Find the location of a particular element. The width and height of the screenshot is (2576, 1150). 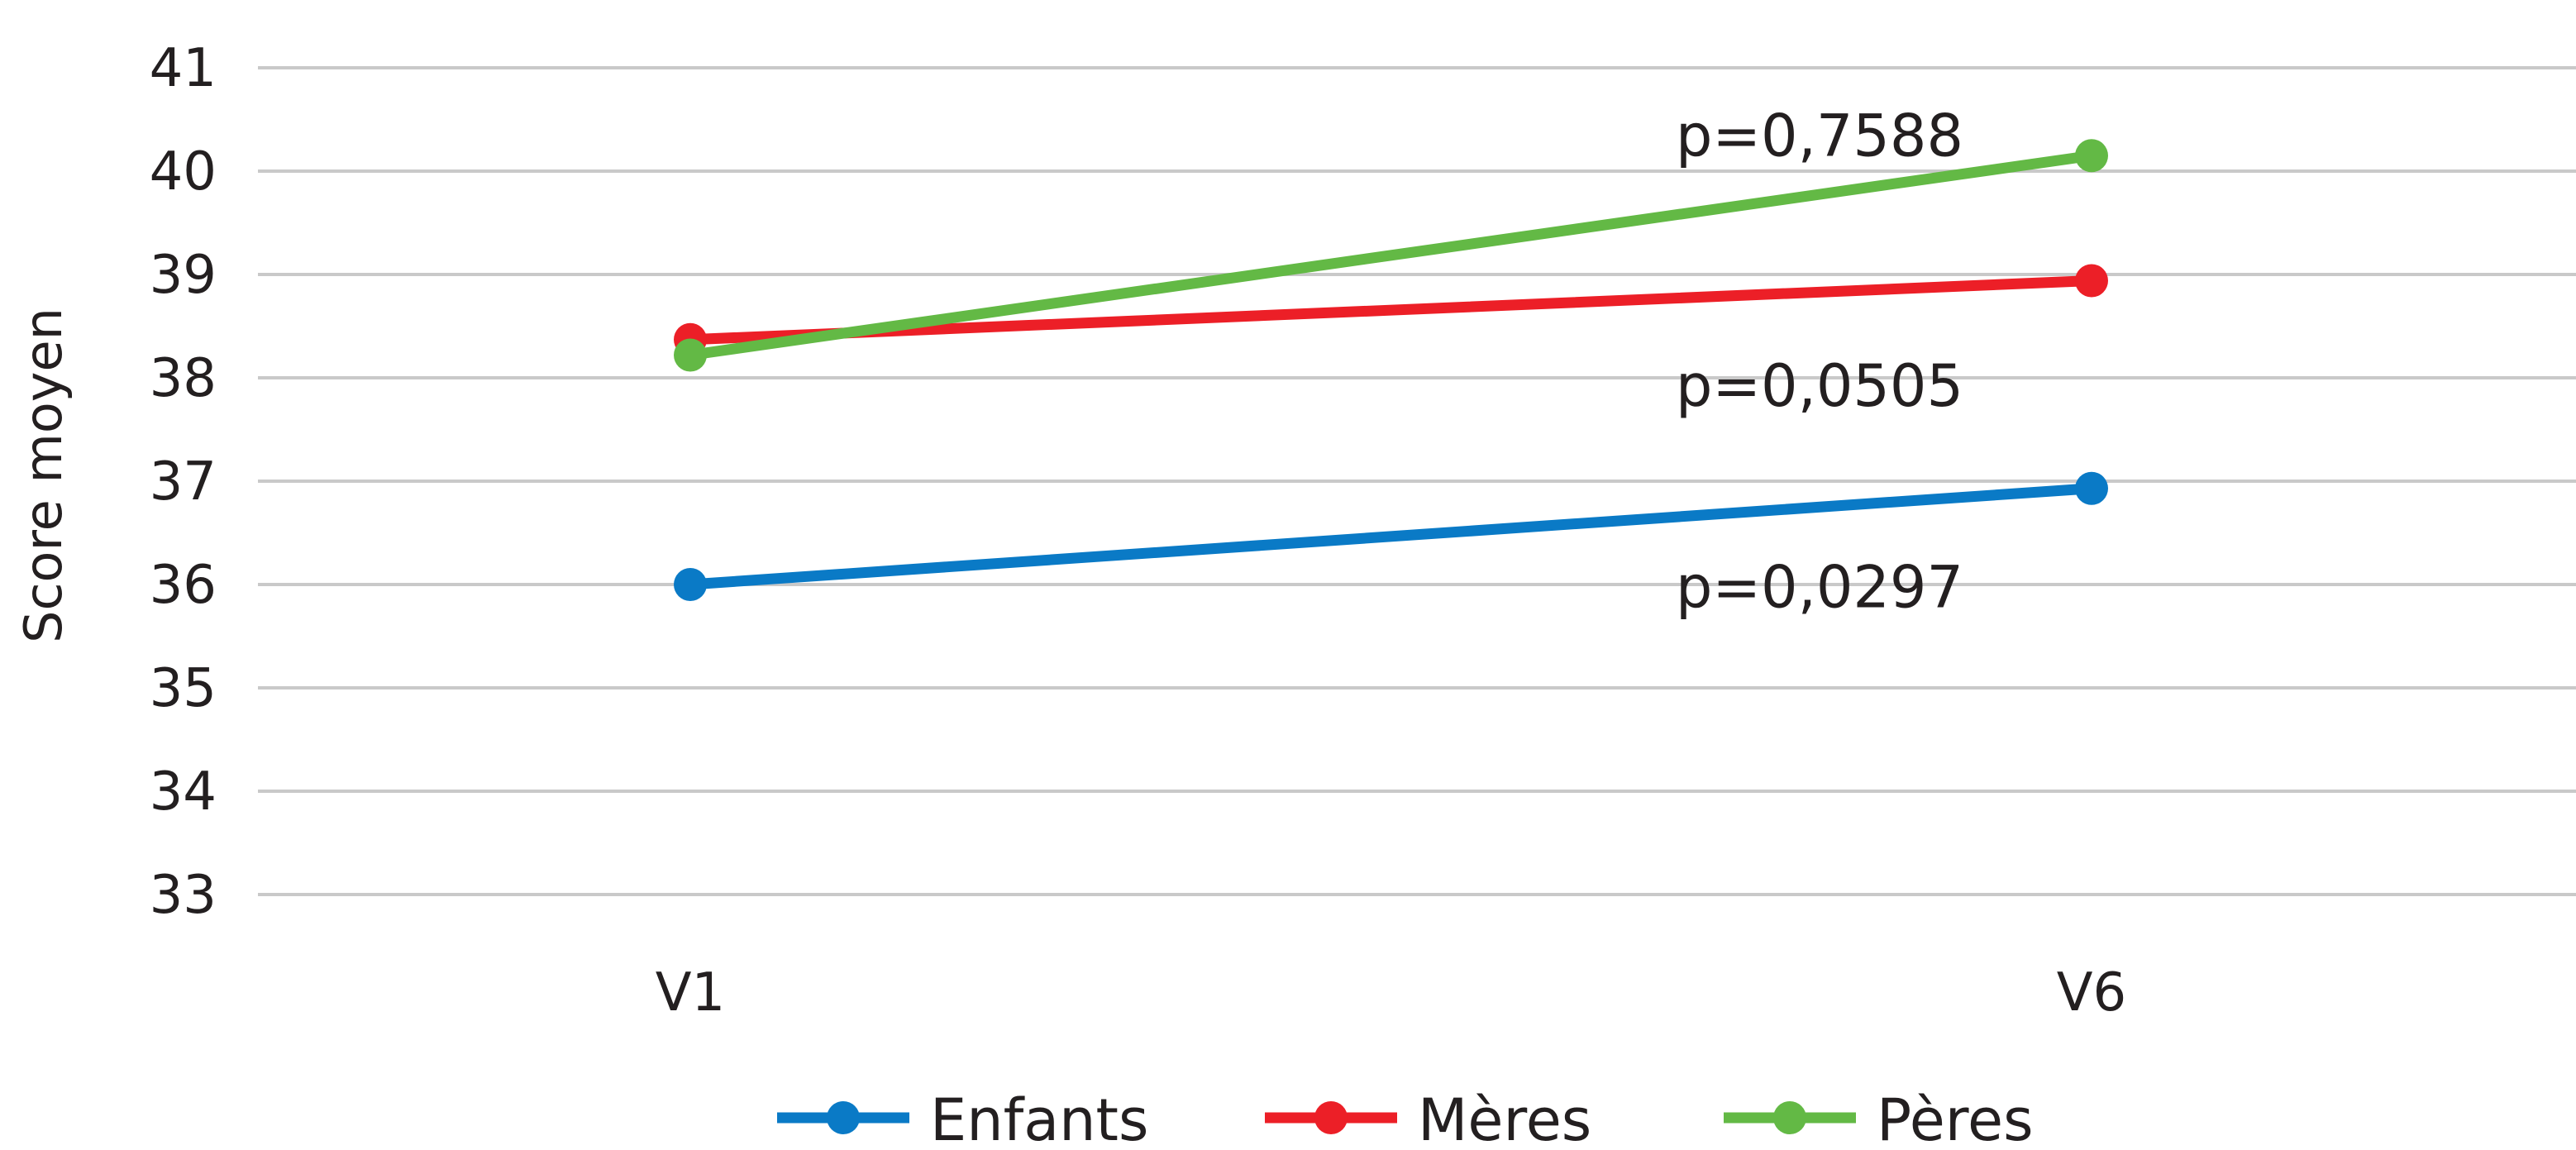

y-tick-label: 38 is located at coordinates (183, 378).